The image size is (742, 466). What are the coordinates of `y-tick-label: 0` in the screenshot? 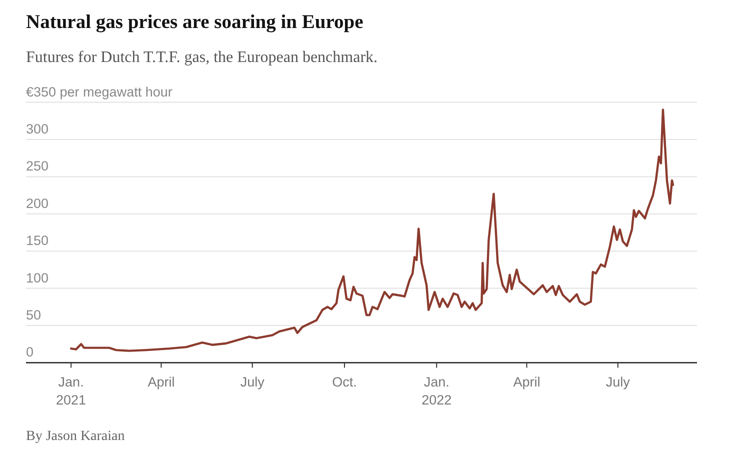 It's located at (30, 352).